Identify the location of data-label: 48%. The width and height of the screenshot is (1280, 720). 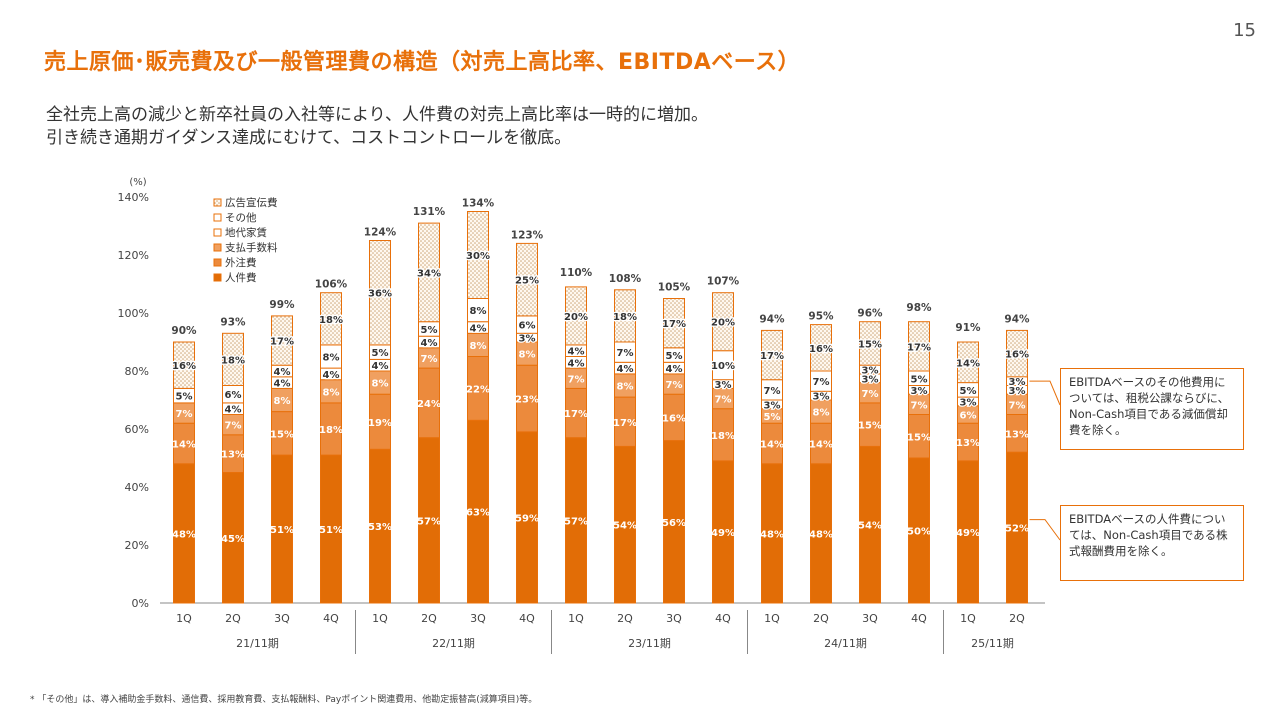
(184, 534).